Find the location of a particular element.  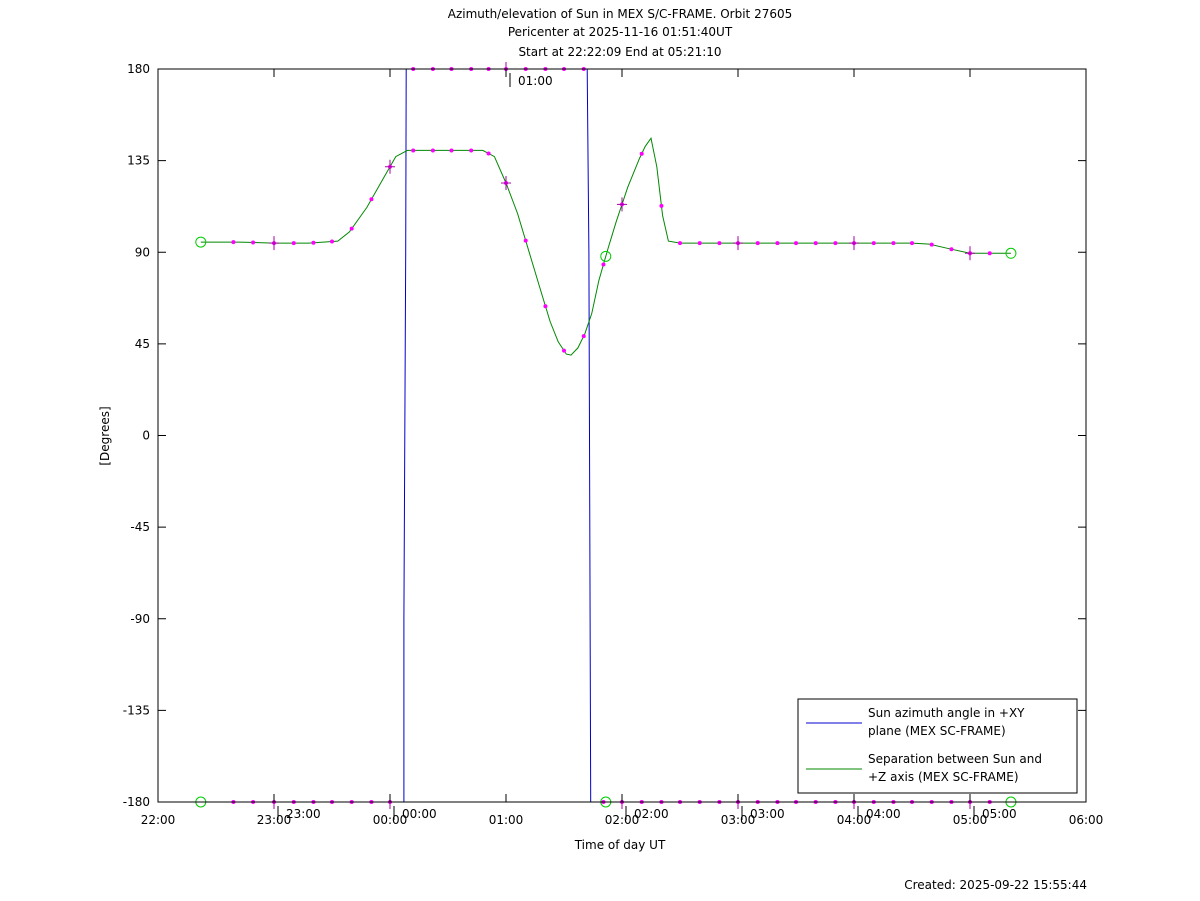

created-timestamp: Created: 2025-09-22 15:55:44 is located at coordinates (995, 885).